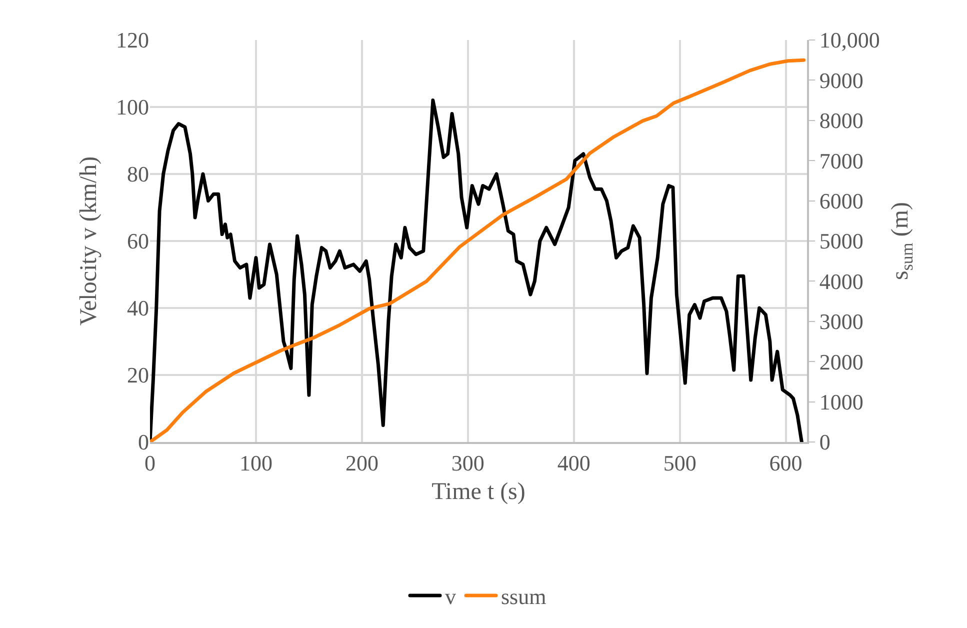  Describe the element at coordinates (138, 174) in the screenshot. I see `y-tick-label: 80` at that location.